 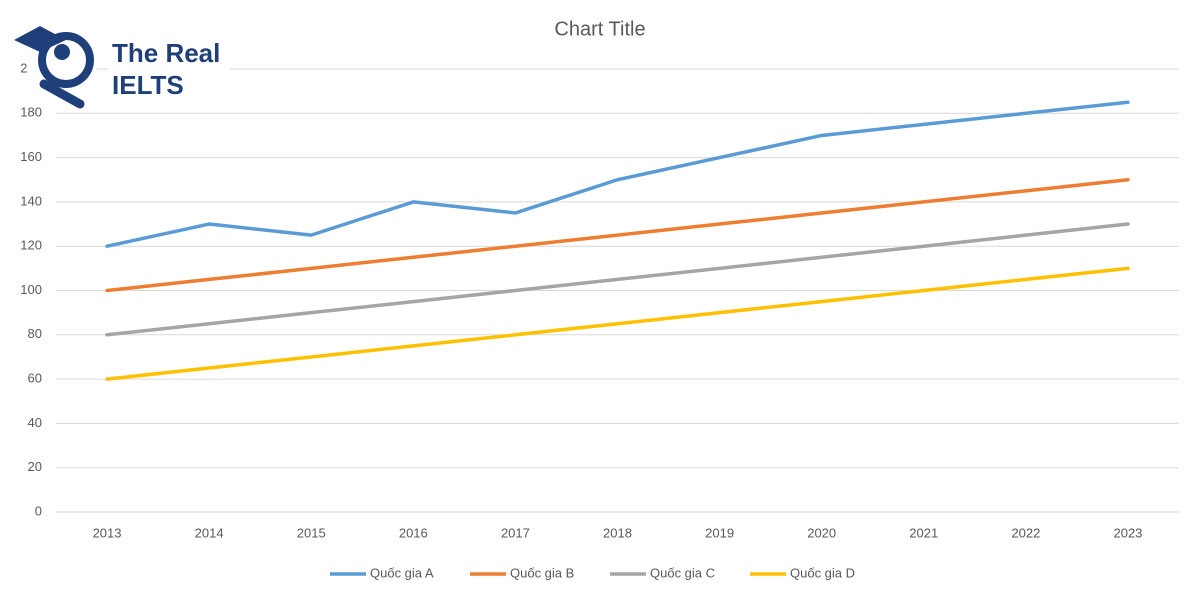 What do you see at coordinates (821, 532) in the screenshot?
I see `x-tick-label: 2020` at bounding box center [821, 532].